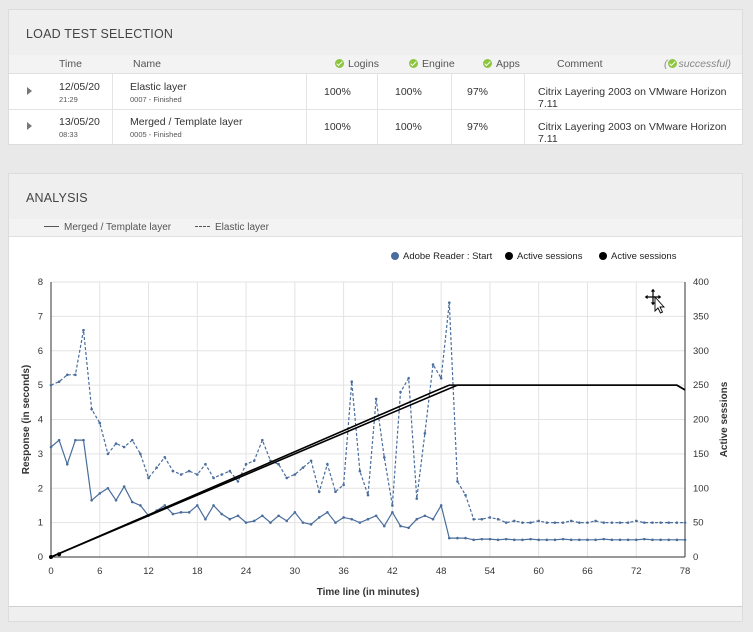  Describe the element at coordinates (375, 33) in the screenshot. I see `selection-header: LOAD TEST SELECTION` at that location.